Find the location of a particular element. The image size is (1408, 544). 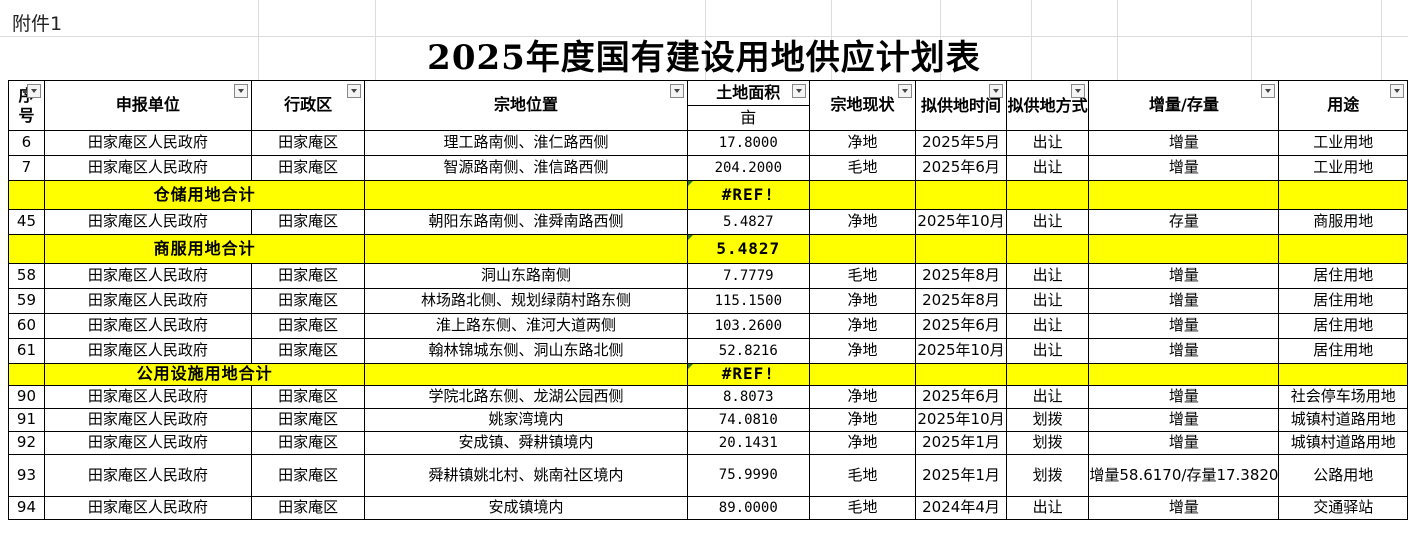

cell-seq: 93 is located at coordinates (26, 475).